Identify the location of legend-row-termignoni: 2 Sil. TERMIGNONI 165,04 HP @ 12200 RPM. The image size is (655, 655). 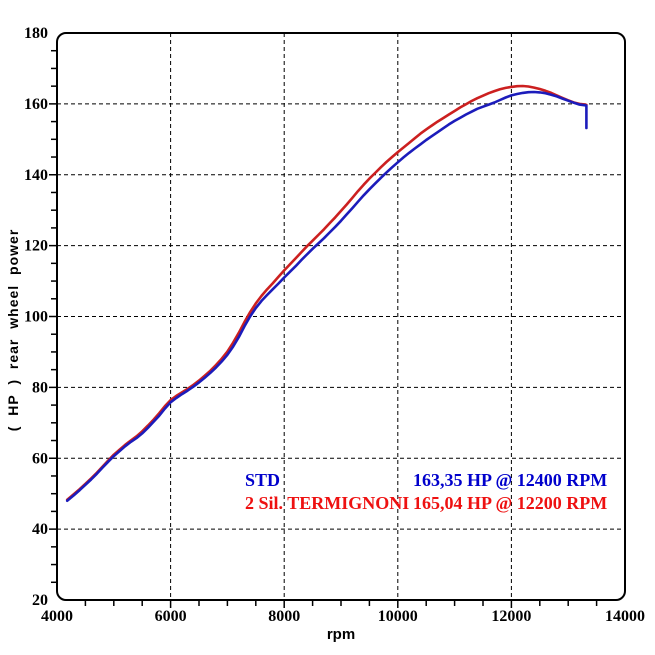
(426, 503).